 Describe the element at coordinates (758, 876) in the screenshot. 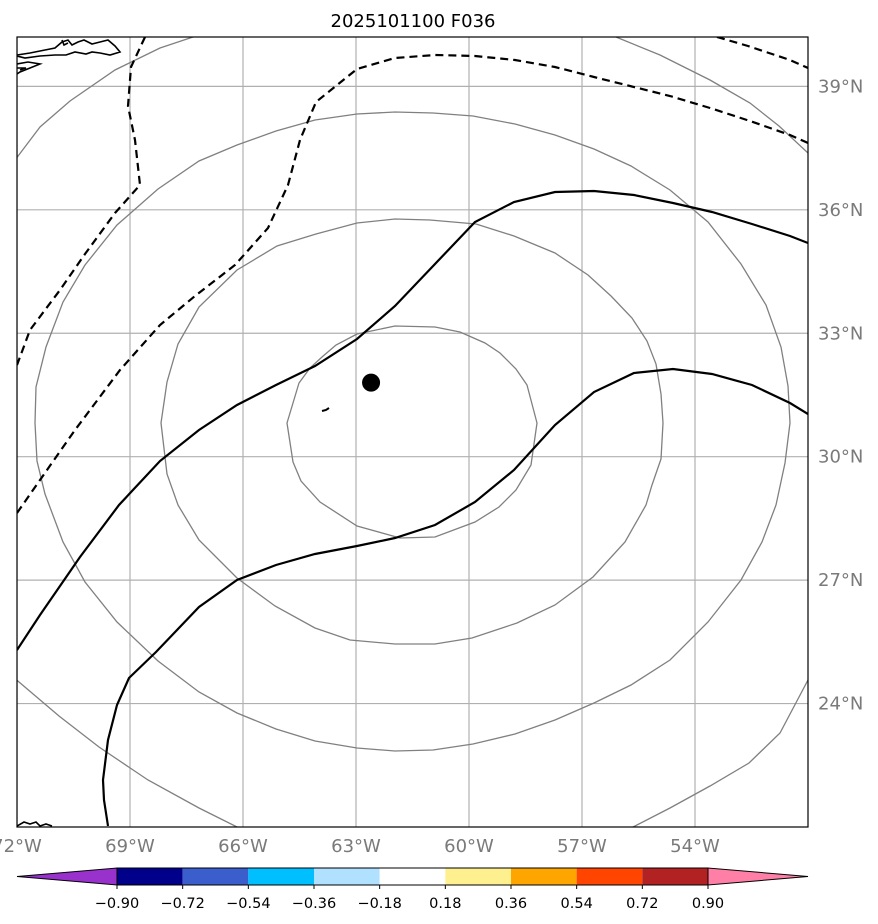

I see `colorbar-extend-max` at that location.